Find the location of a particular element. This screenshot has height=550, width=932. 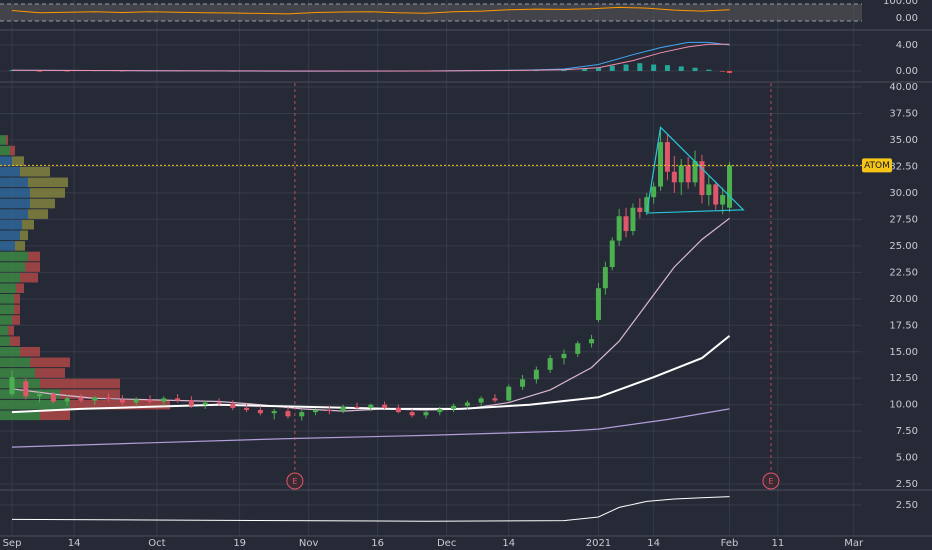

x-tick-label: Oct is located at coordinates (156, 543).